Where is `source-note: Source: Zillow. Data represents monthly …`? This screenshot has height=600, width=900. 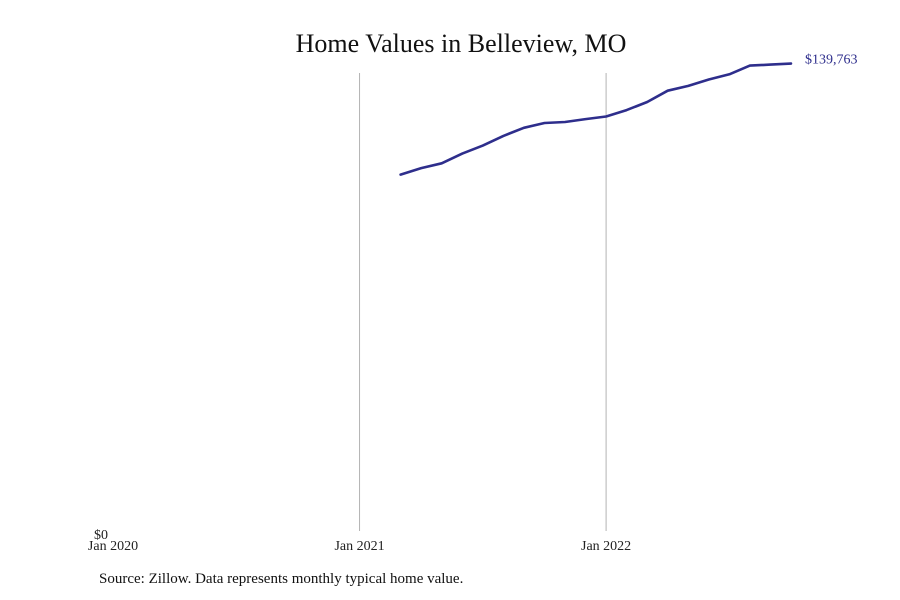
source-note: Source: Zillow. Data represents monthly … is located at coordinates (281, 579).